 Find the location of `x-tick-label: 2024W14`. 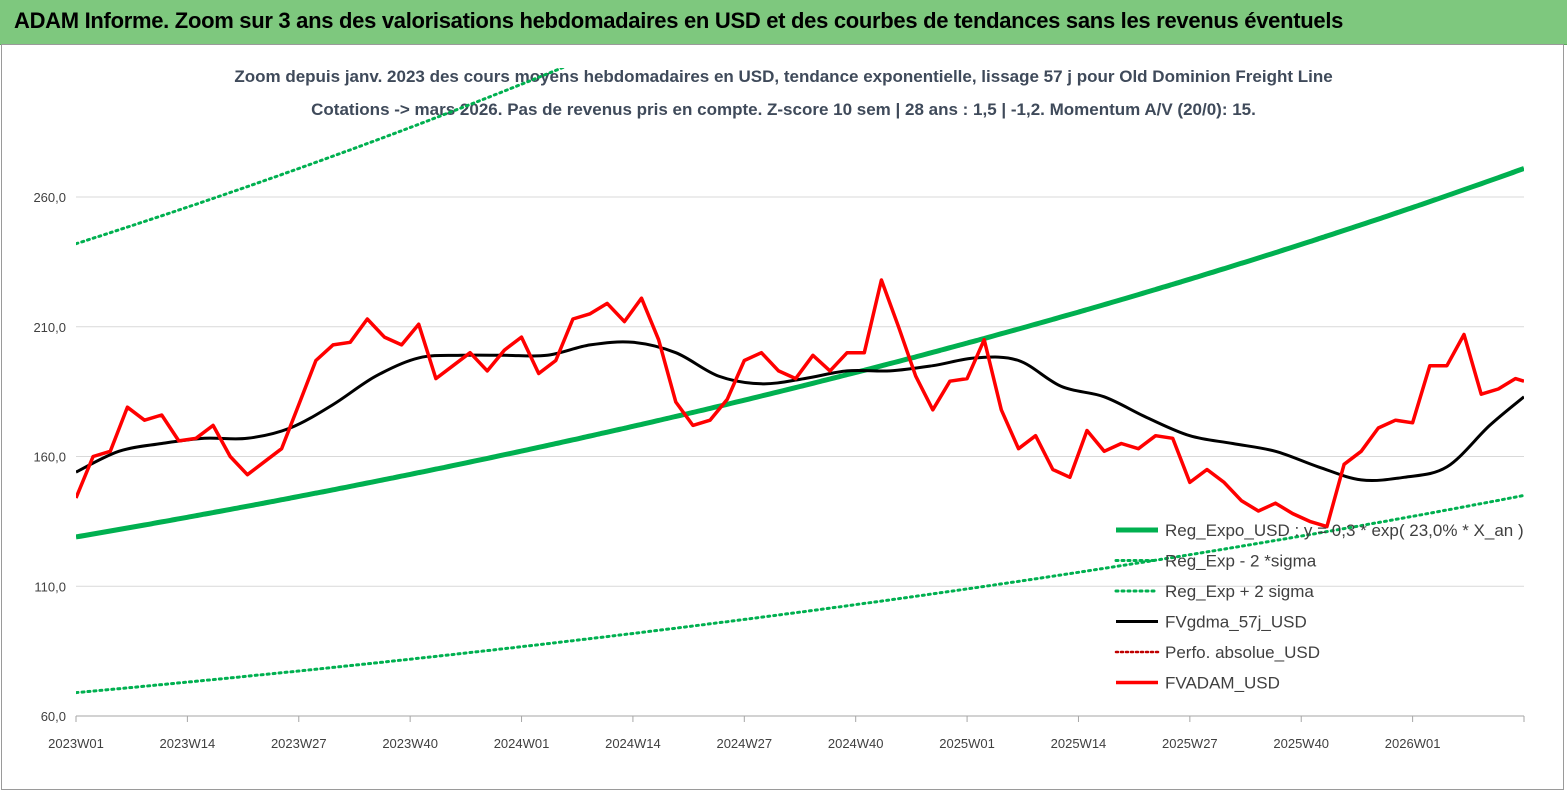

x-tick-label: 2024W14 is located at coordinates (633, 743).